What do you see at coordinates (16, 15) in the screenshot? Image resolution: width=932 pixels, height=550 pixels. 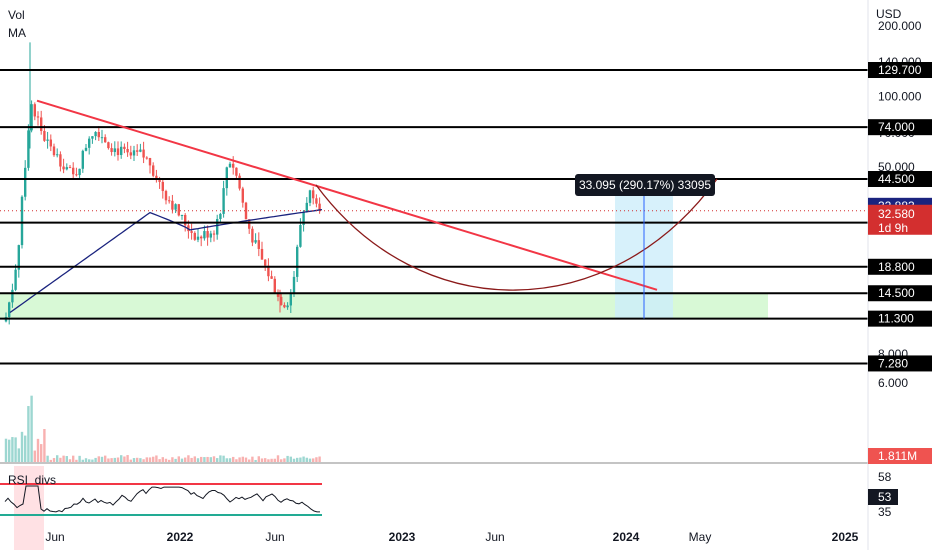 I see `volume-legend-label: Vol` at bounding box center [16, 15].